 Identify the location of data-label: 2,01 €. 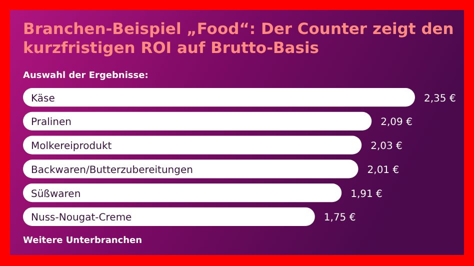
(383, 170).